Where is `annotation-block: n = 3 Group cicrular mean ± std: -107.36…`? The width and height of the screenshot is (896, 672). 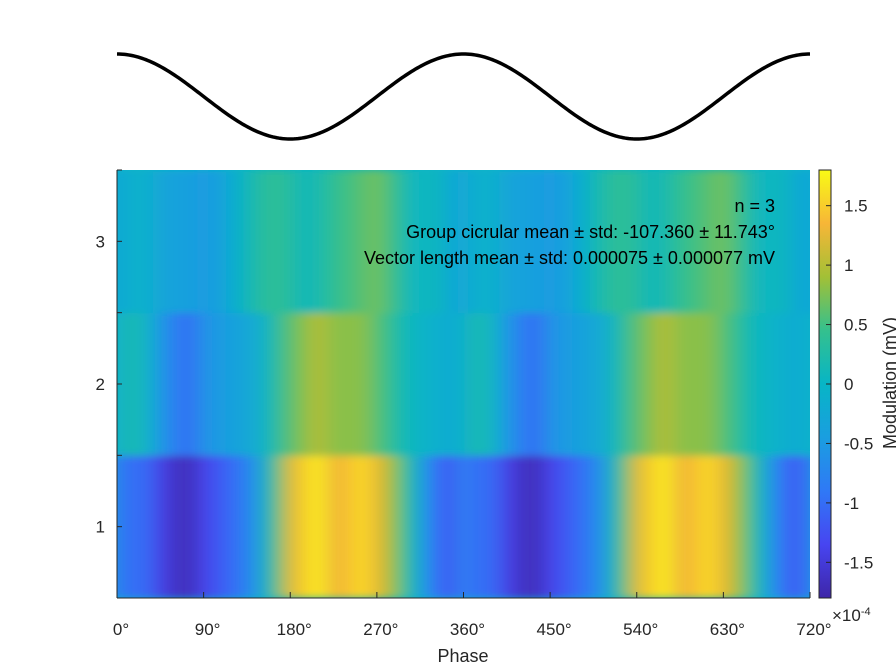 annotation-block: n = 3 Group cicrular mean ± std: -107.36… is located at coordinates (569, 232).